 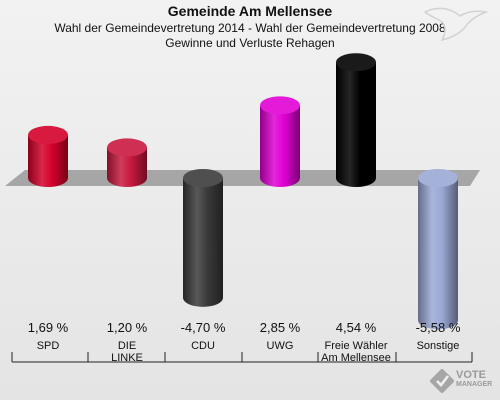 What do you see at coordinates (242, 178) in the screenshot?
I see `zero-baseline-band` at bounding box center [242, 178].